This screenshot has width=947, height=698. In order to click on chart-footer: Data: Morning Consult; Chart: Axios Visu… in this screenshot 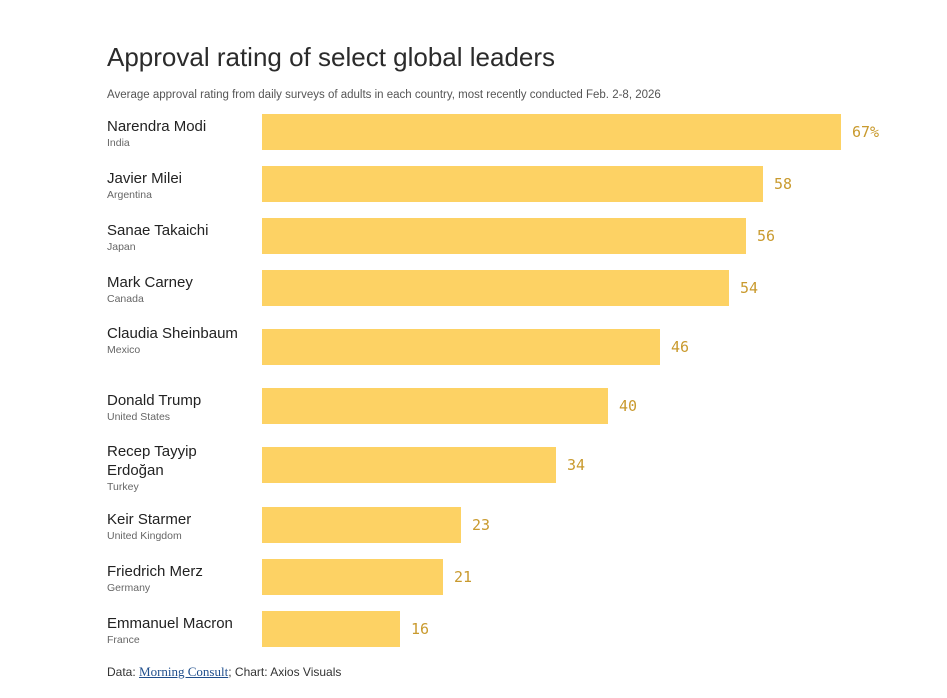, I will do `click(224, 672)`.